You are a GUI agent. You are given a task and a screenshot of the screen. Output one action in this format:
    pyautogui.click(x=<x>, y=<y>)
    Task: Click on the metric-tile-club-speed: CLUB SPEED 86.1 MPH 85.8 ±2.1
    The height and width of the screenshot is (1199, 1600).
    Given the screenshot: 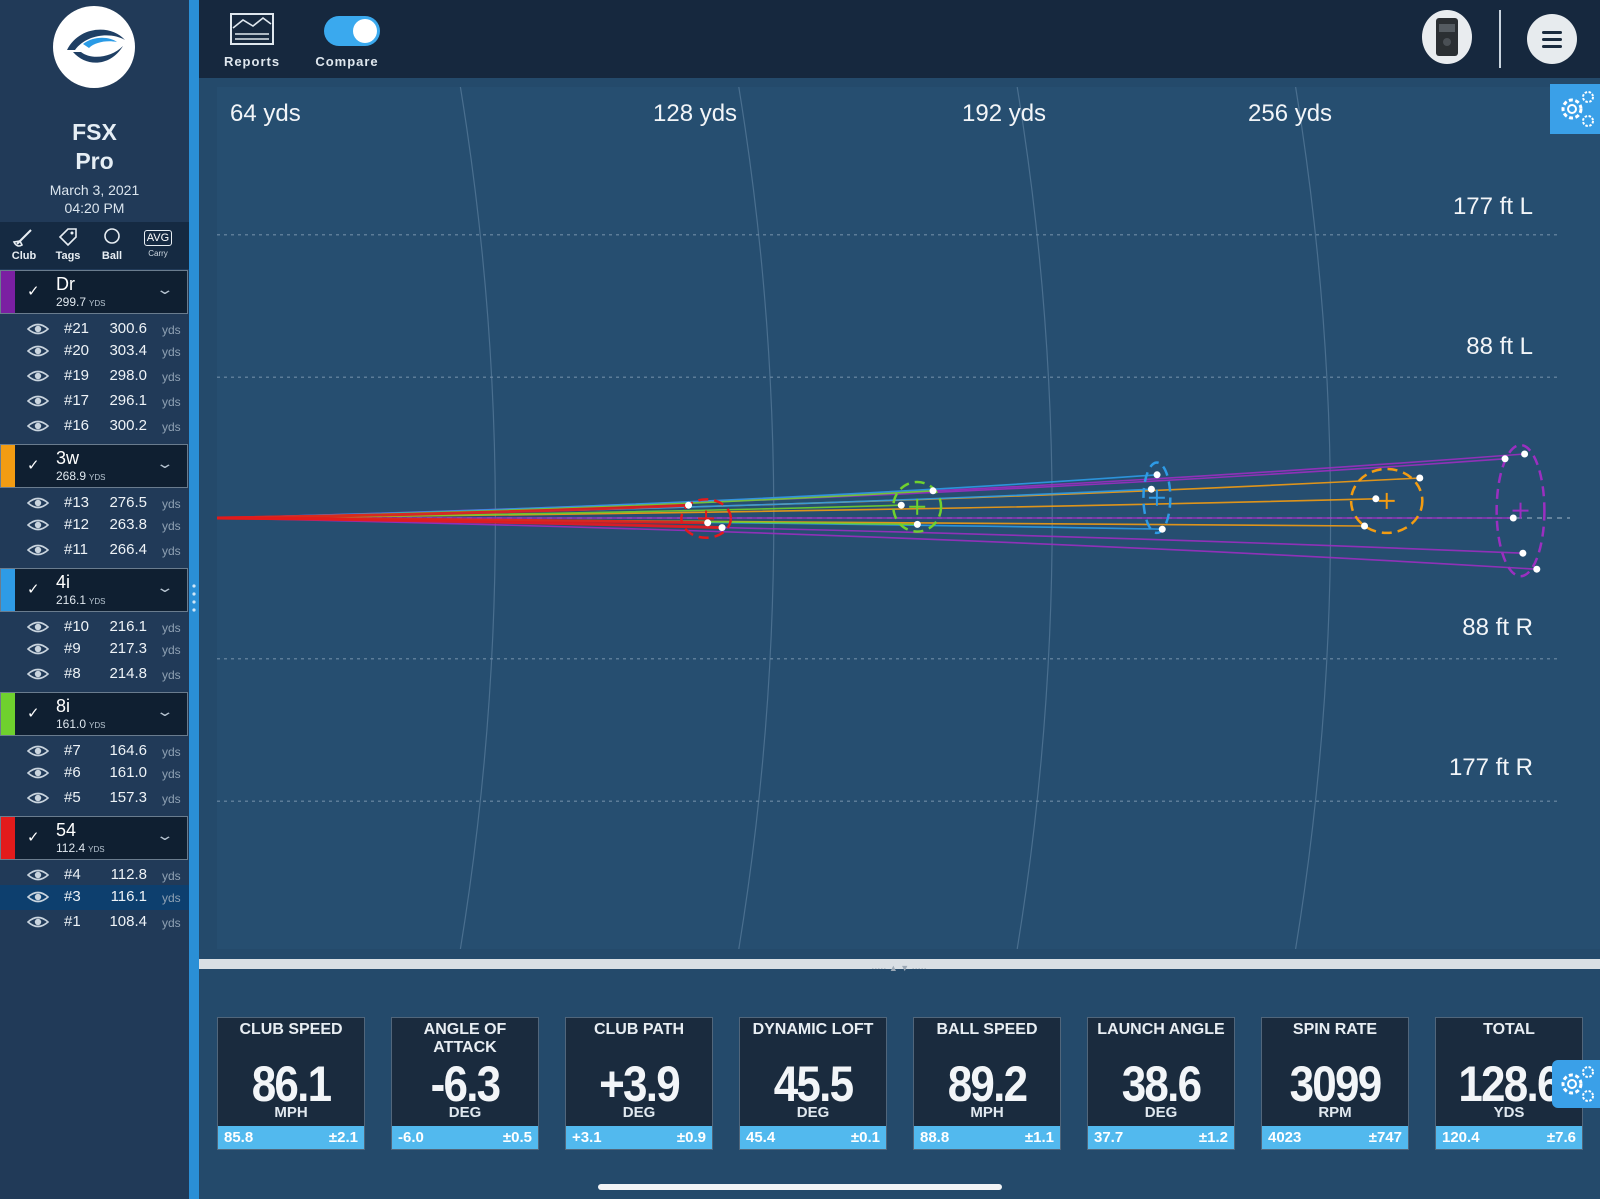 What is the action you would take?
    pyautogui.click(x=291, y=1083)
    